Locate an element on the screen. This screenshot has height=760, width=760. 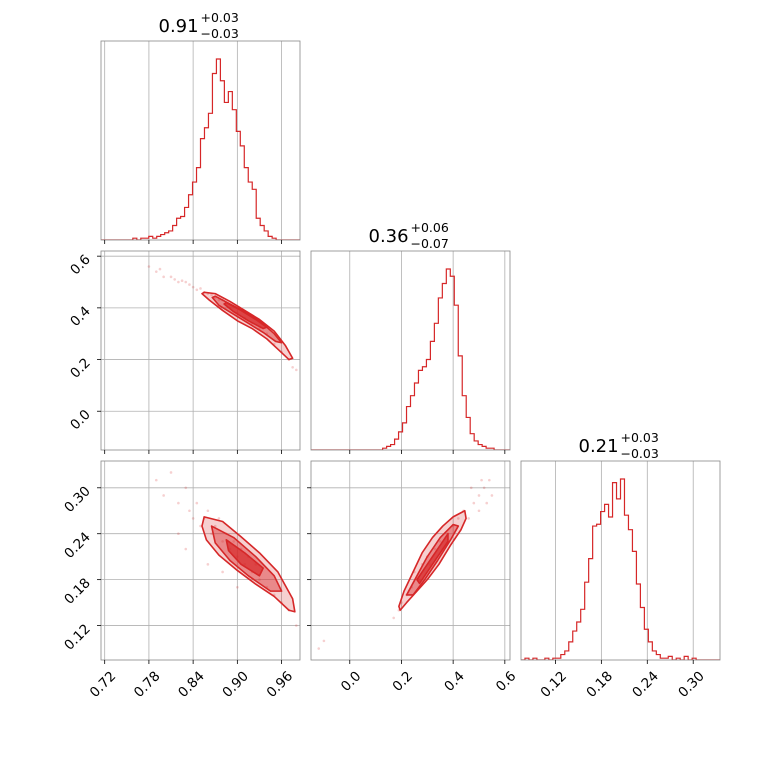
panel-title: 0.21 is located at coordinates (599, 446).